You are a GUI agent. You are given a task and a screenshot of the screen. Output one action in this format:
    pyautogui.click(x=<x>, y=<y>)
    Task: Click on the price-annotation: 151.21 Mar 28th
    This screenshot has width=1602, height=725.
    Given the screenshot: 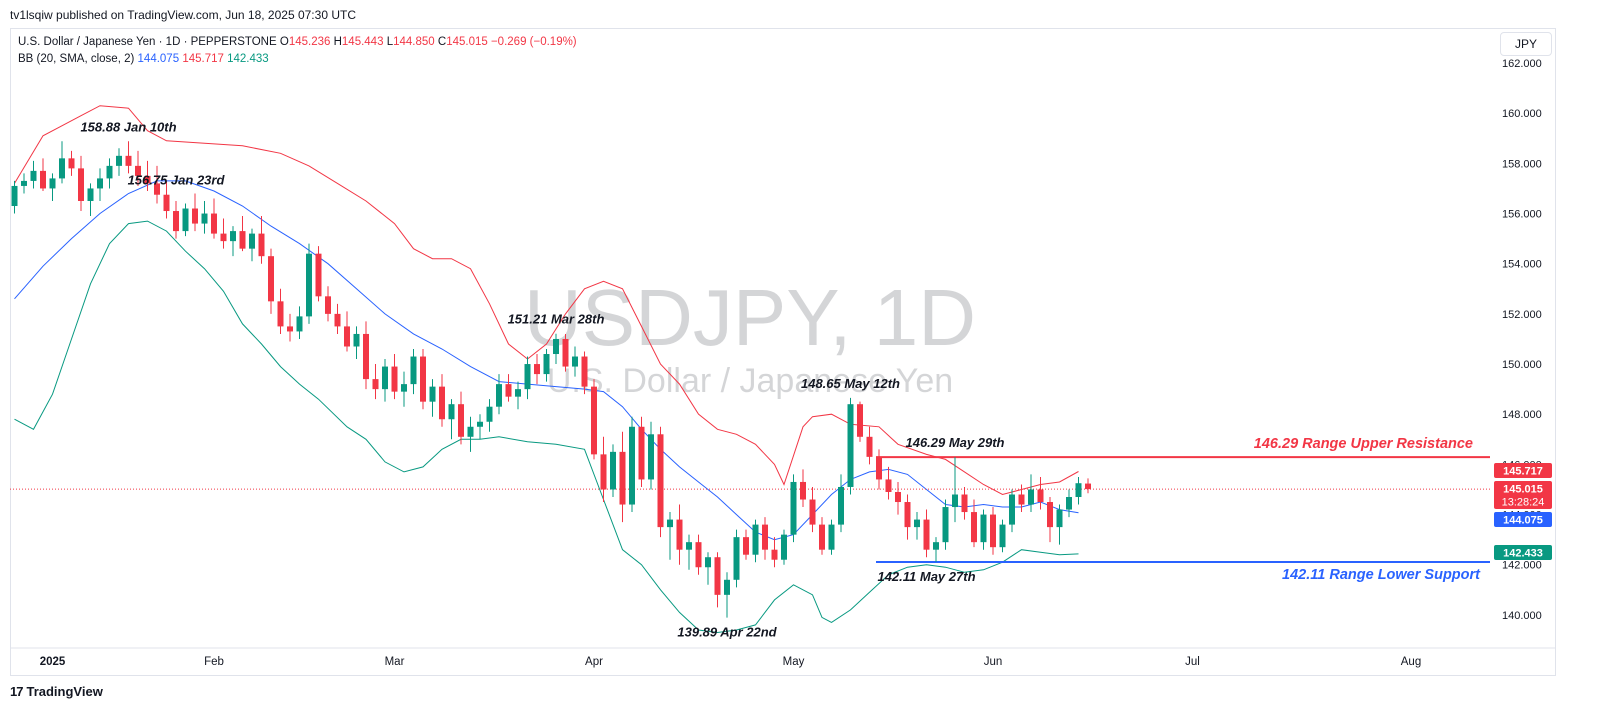 What is the action you would take?
    pyautogui.click(x=556, y=319)
    